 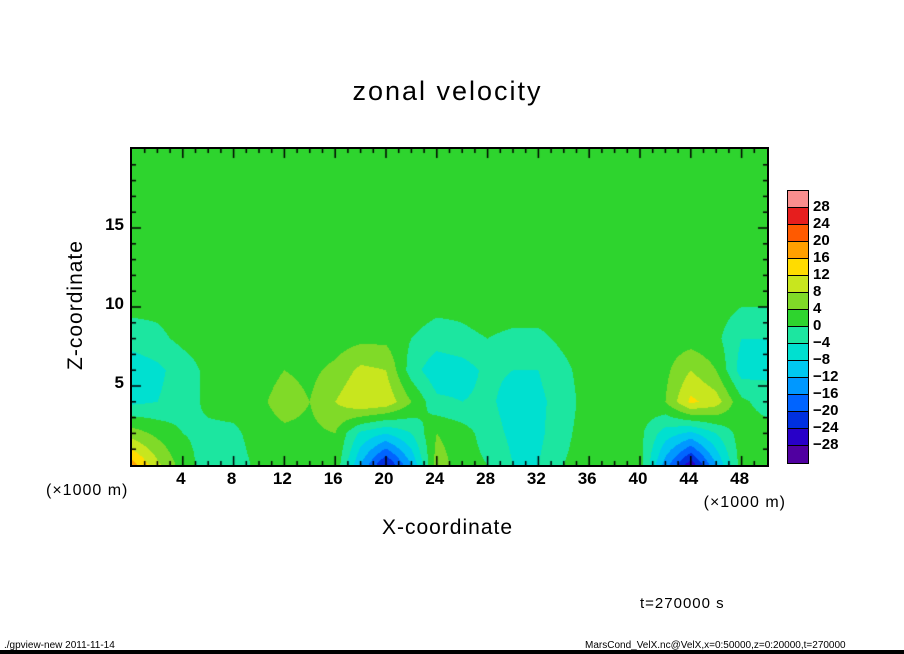 I want to click on y-tick-label: 10, so click(x=114, y=303).